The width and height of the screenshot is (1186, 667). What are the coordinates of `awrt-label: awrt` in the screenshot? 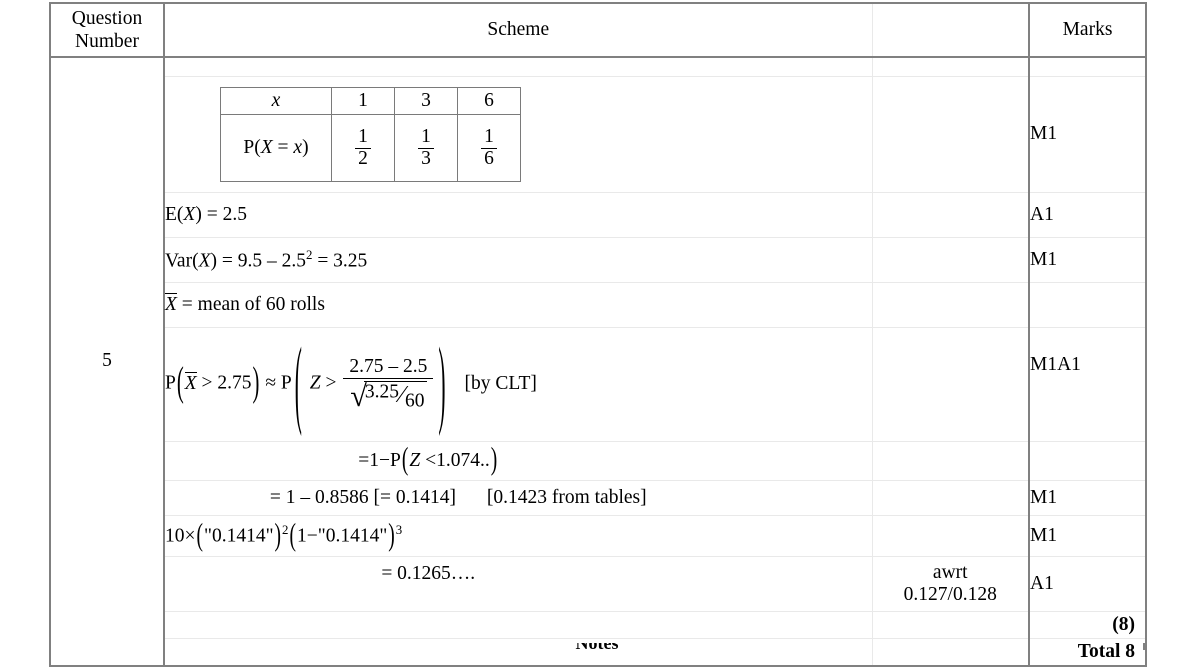 It's located at (950, 572).